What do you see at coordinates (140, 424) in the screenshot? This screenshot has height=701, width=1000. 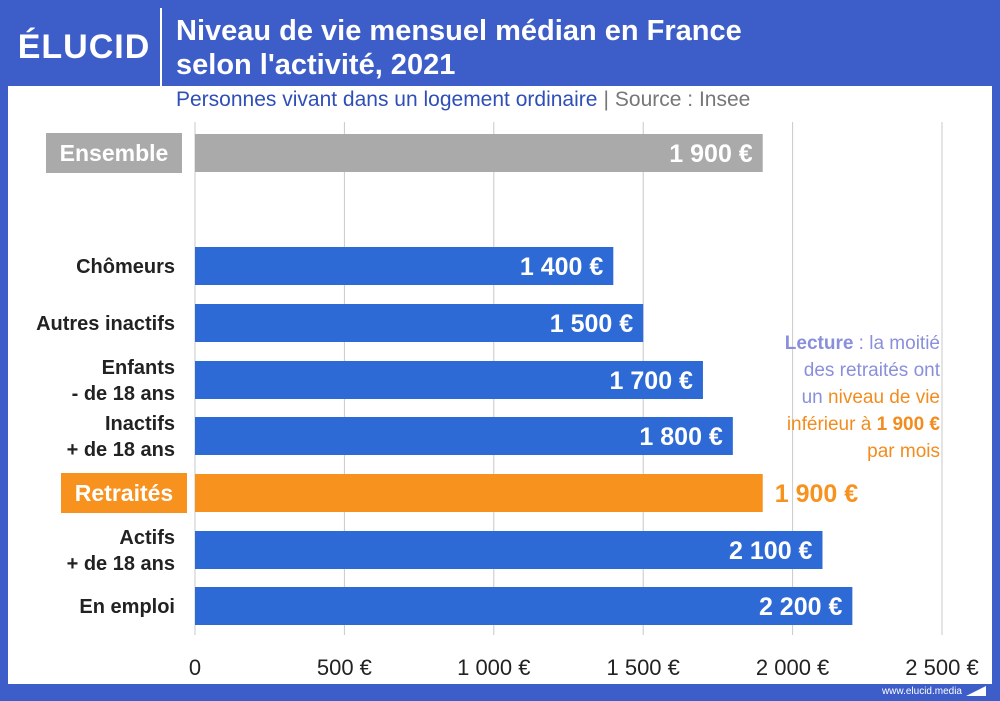 I see `category-label: Inactifs` at bounding box center [140, 424].